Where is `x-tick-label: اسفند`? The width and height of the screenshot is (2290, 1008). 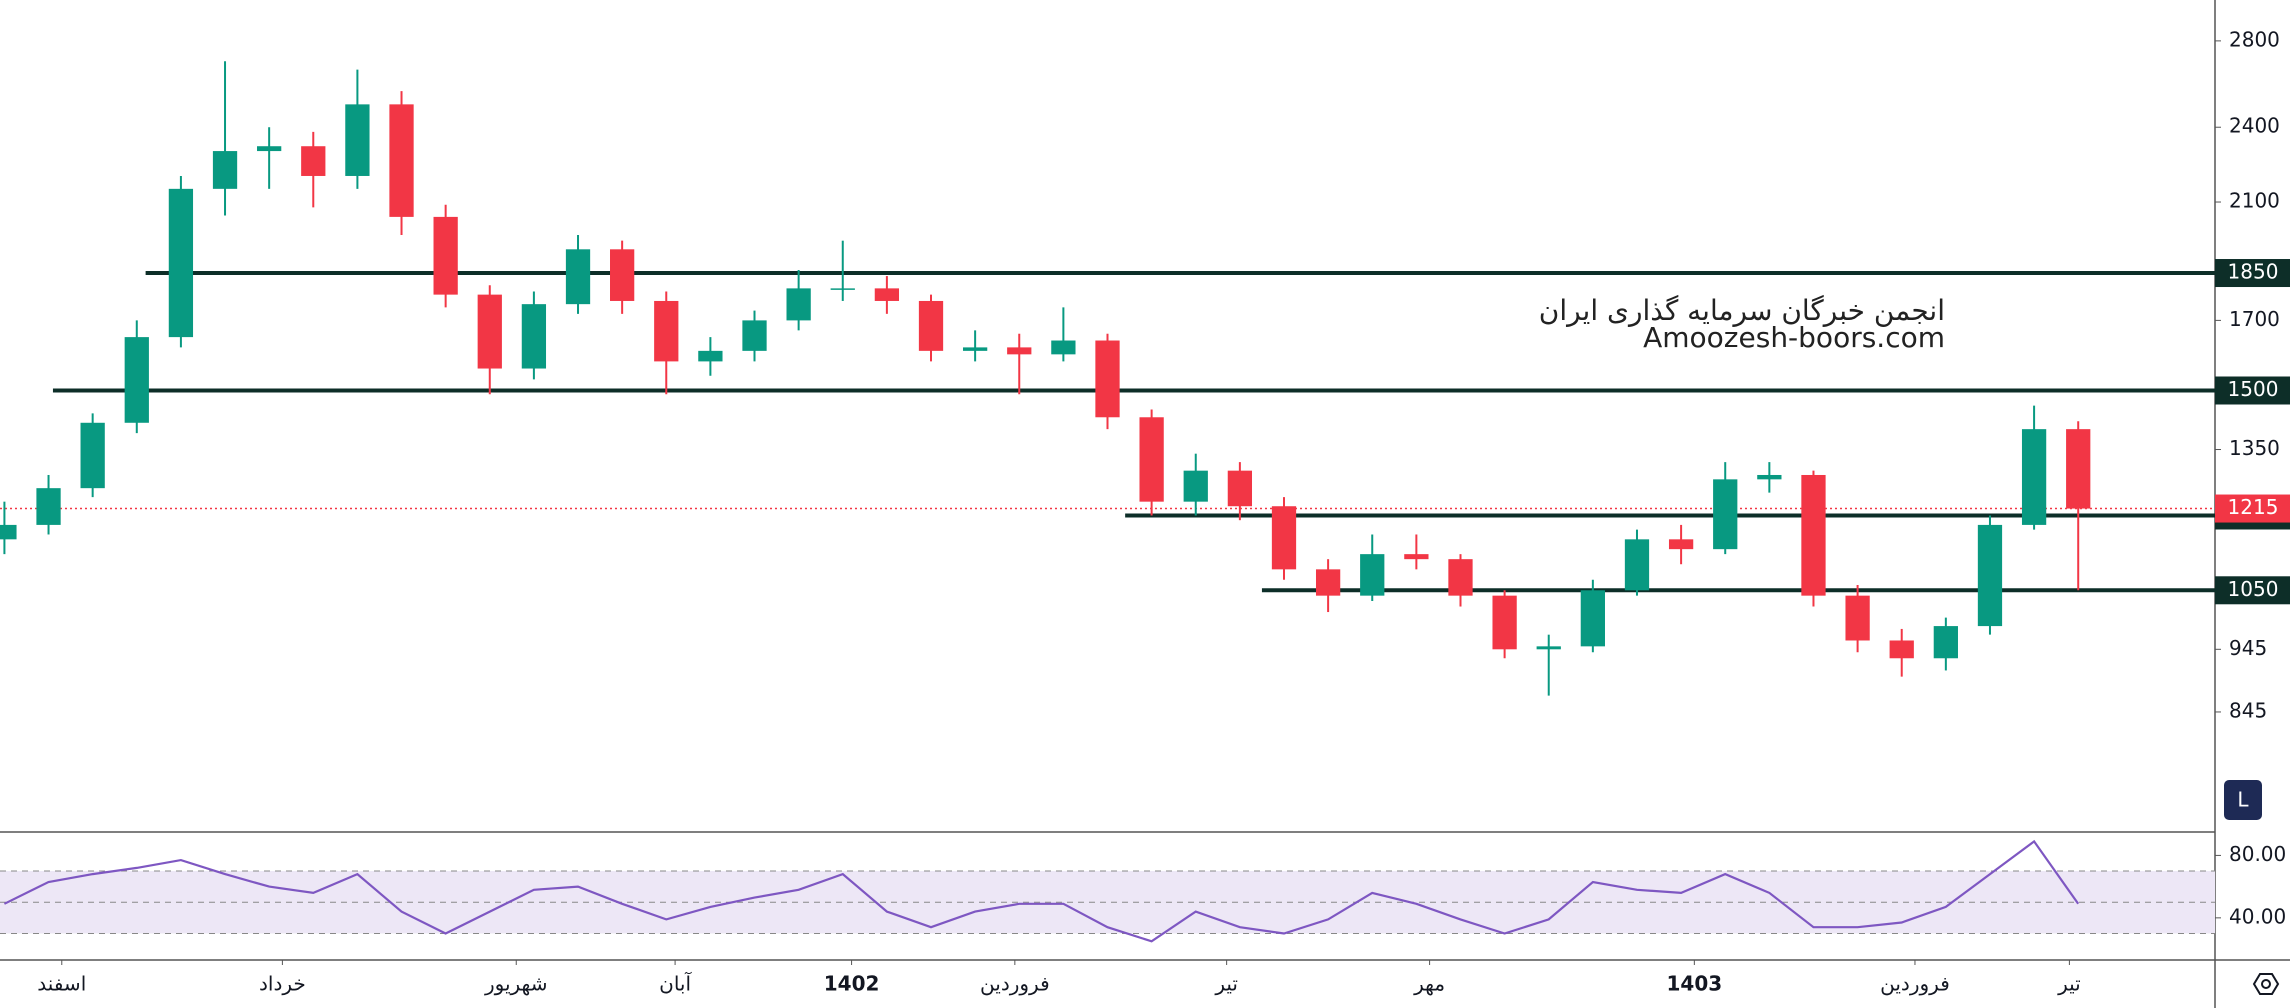 x-tick-label: اسفند is located at coordinates (61, 984).